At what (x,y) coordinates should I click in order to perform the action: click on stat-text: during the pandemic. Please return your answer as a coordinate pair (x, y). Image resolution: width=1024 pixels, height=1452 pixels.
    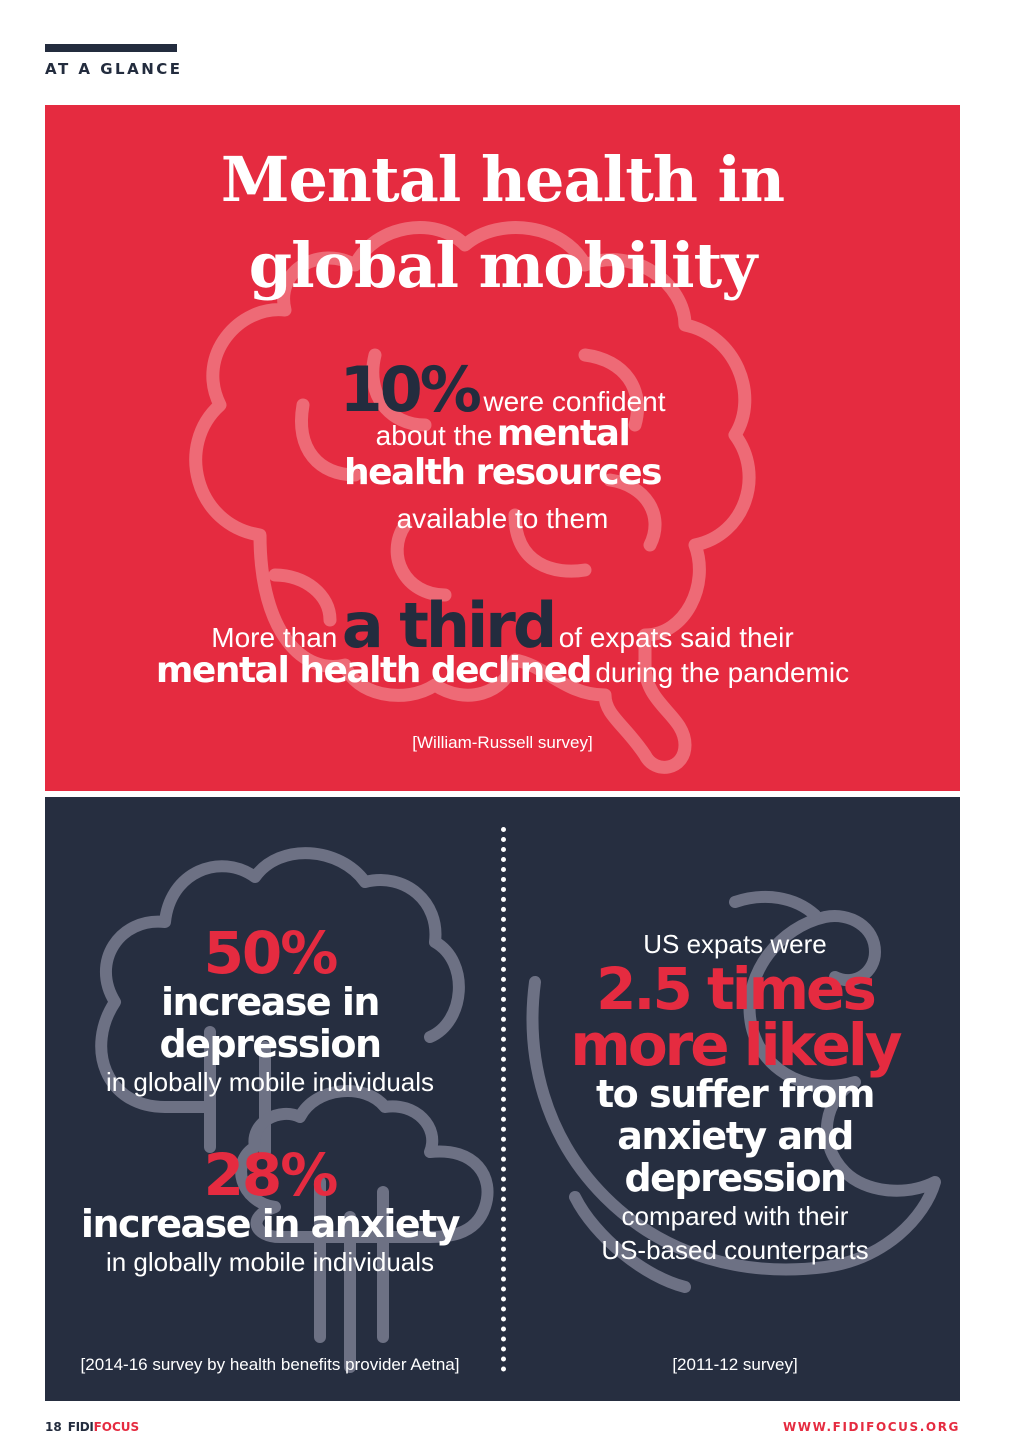
    Looking at the image, I should click on (722, 672).